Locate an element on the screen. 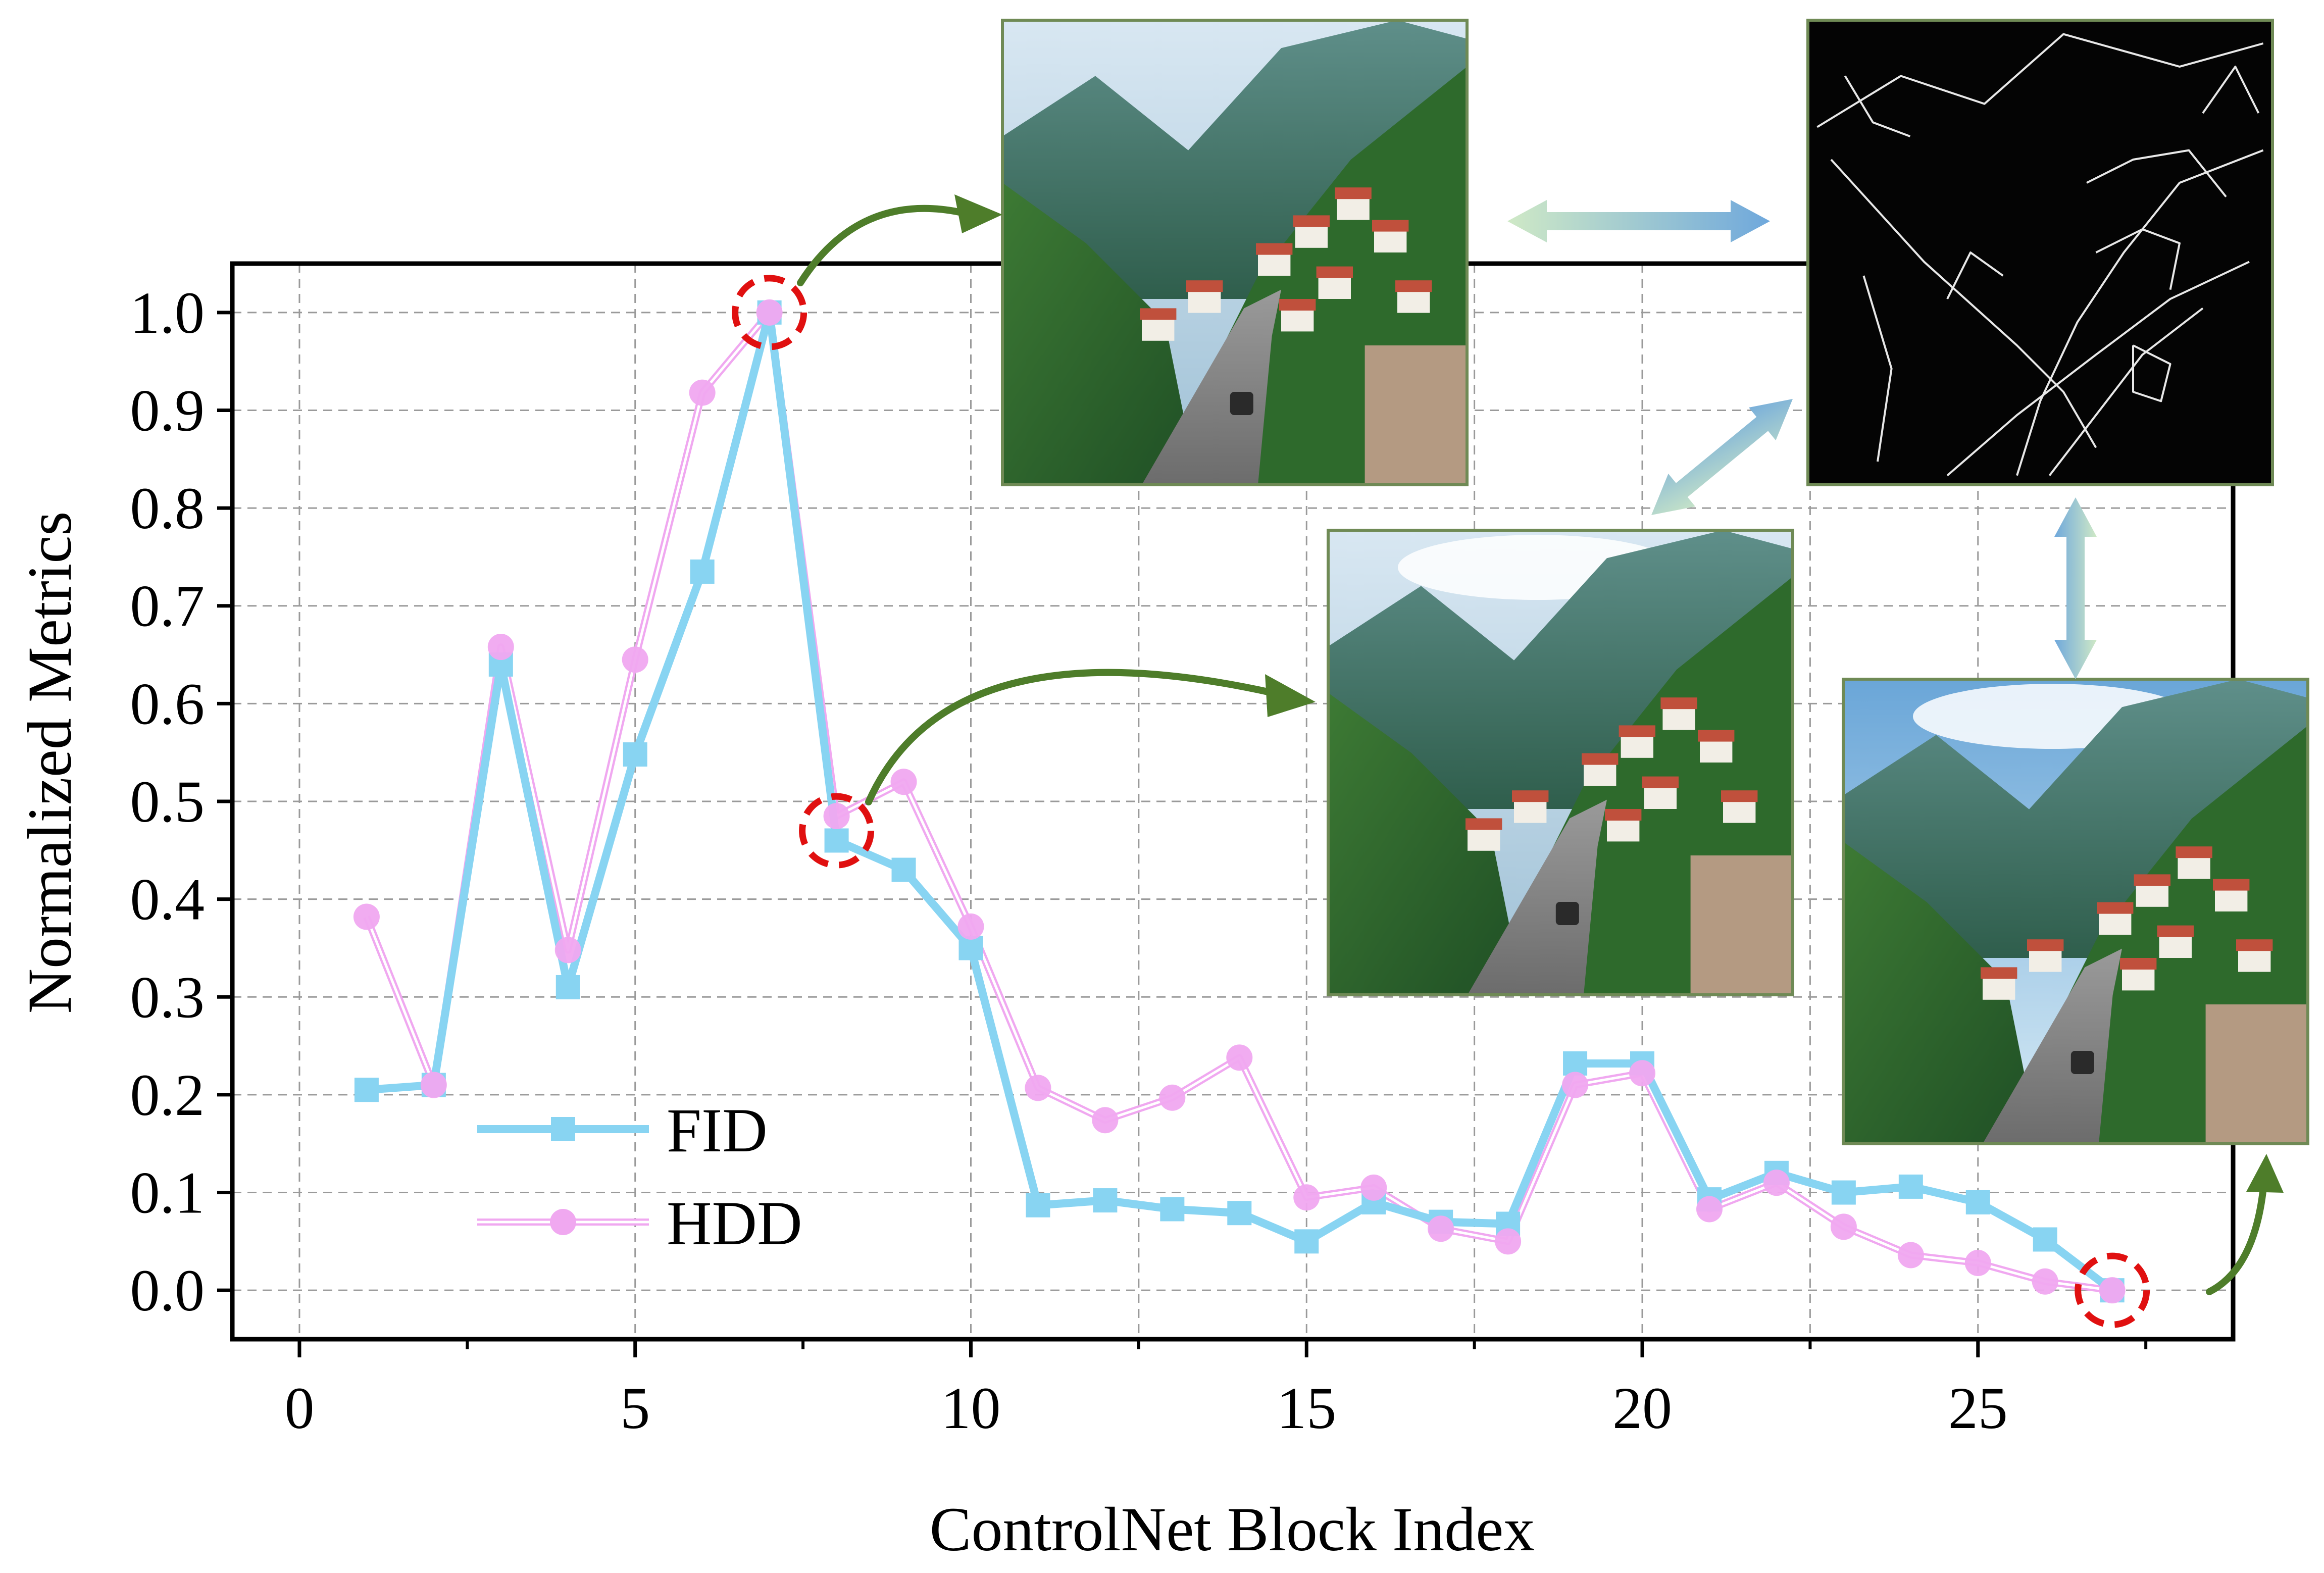  legend-hdd-label: HDD is located at coordinates (734, 1223).